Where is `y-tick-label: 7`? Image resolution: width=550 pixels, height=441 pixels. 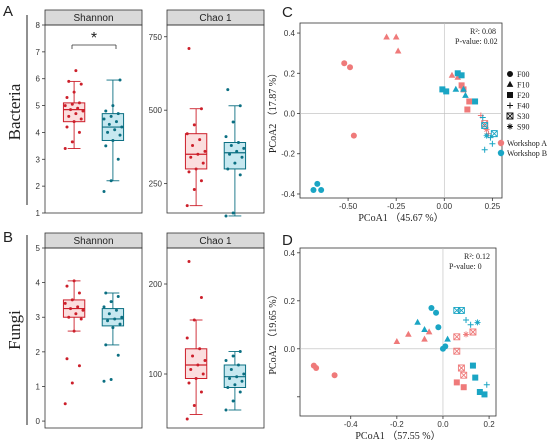
y-tick-label: 7 is located at coordinates (38, 52).